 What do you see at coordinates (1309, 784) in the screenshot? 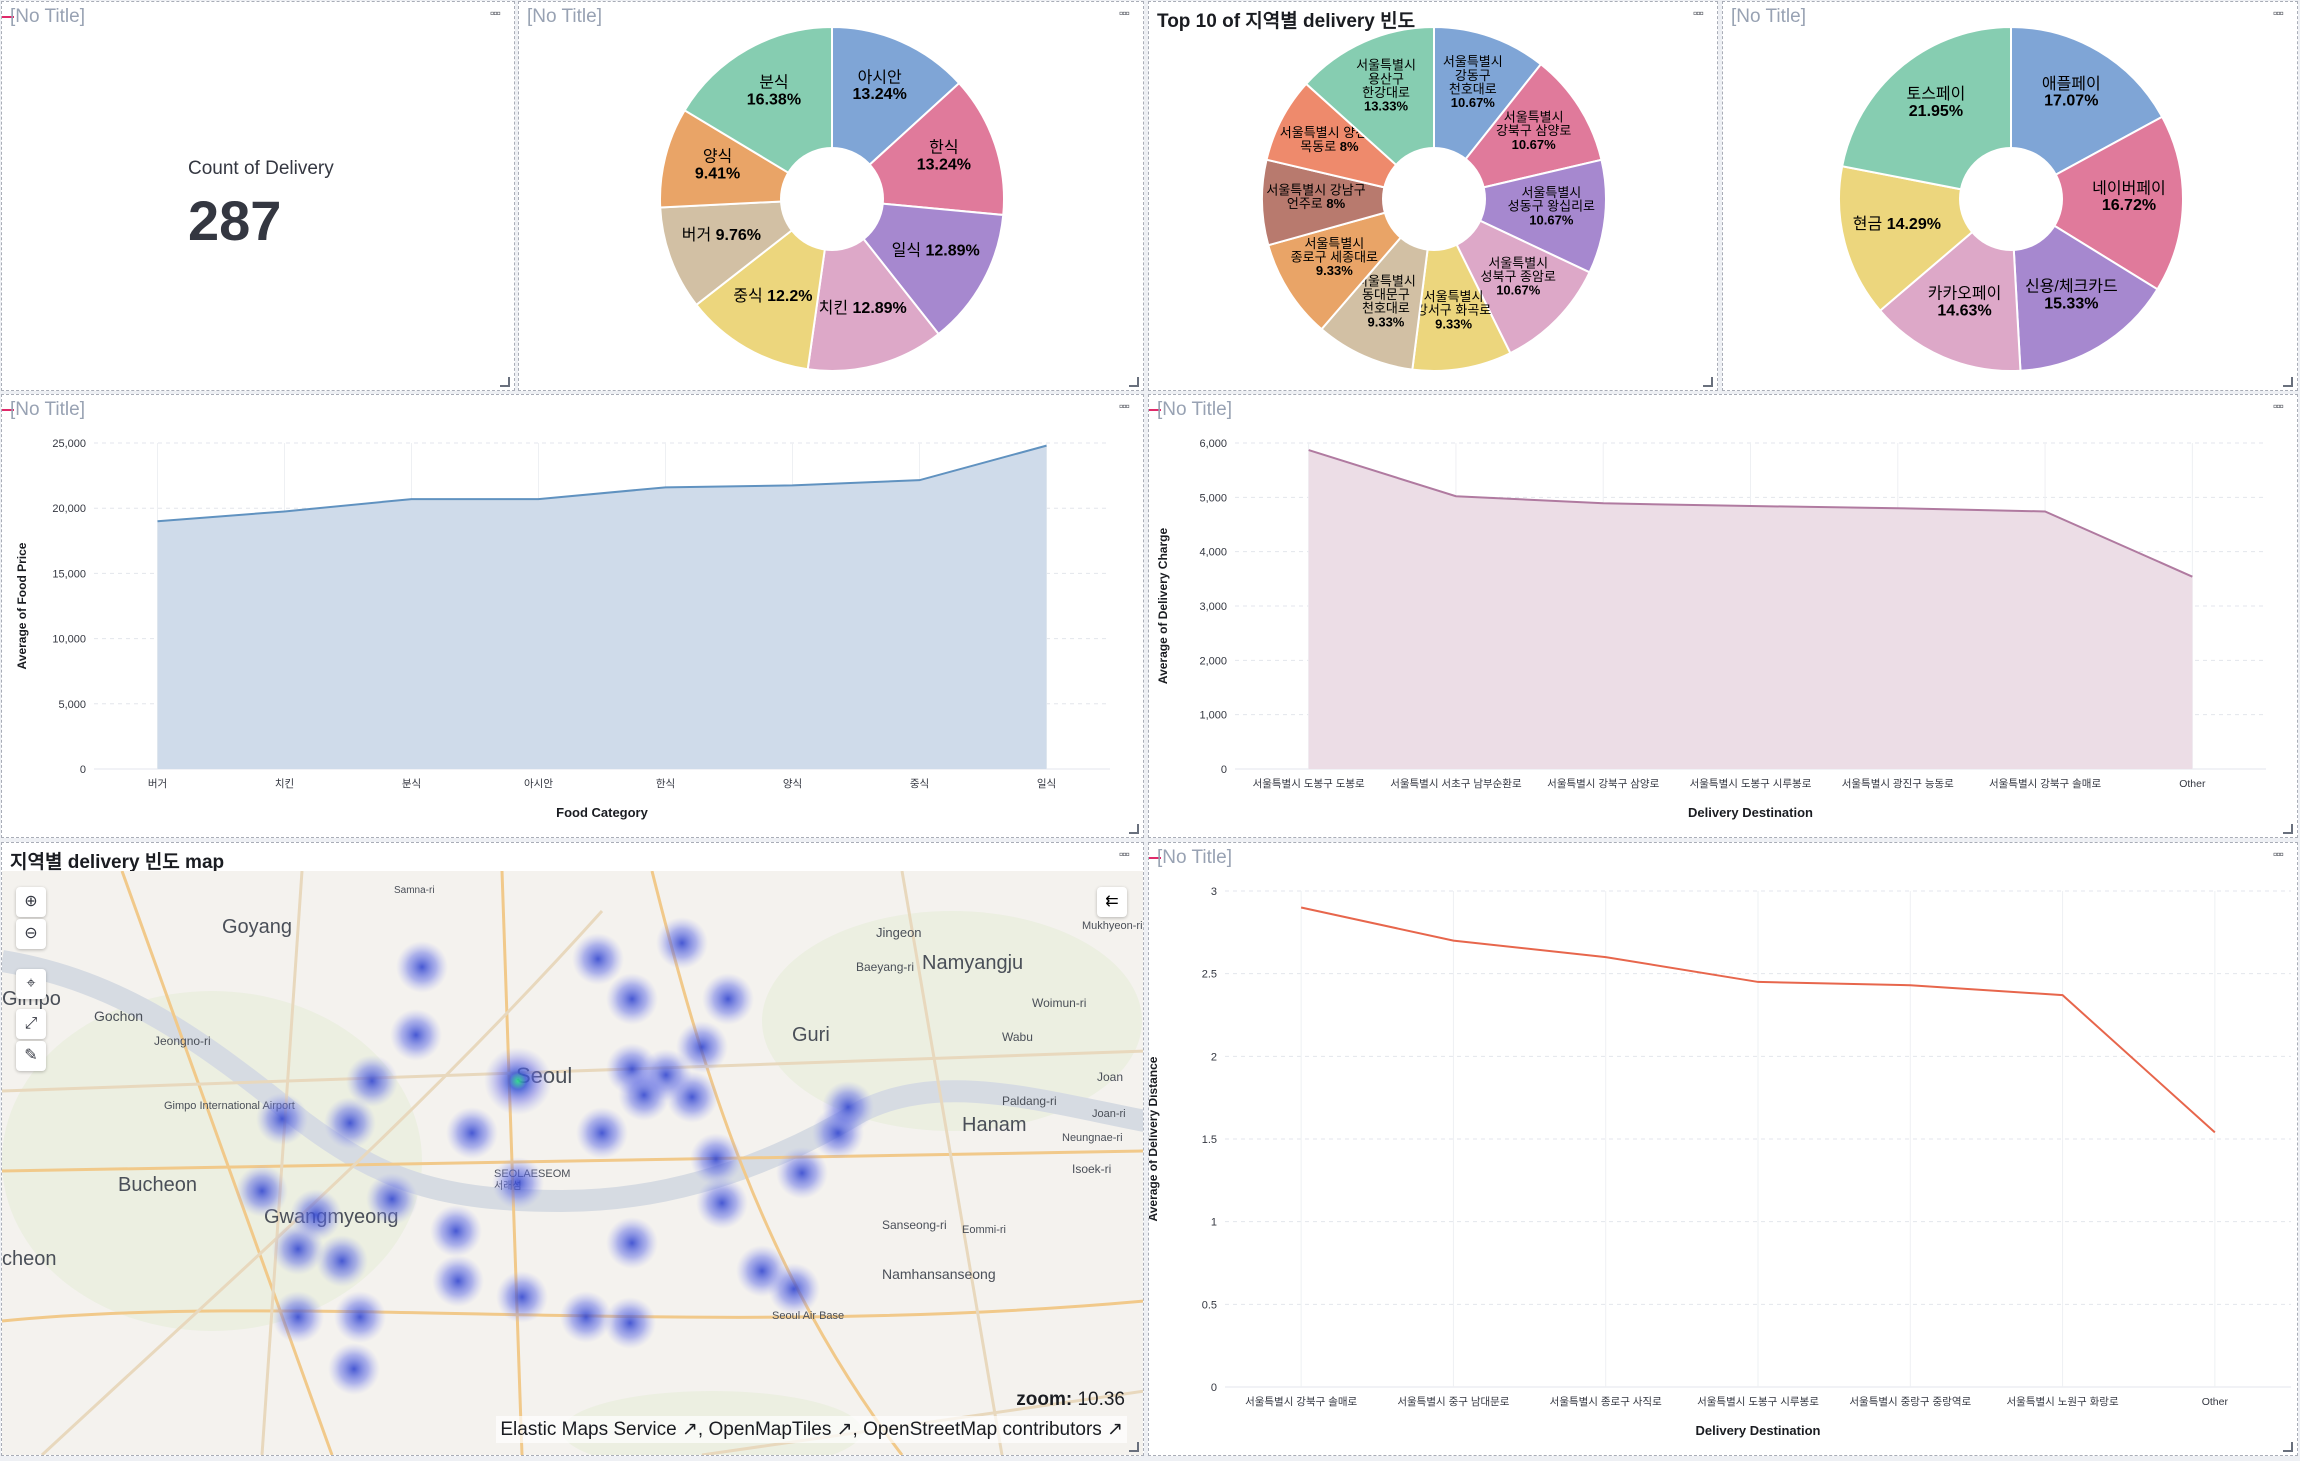
I see `x-tick-label: 서울특별시 도봉구 도봉로` at bounding box center [1309, 784].